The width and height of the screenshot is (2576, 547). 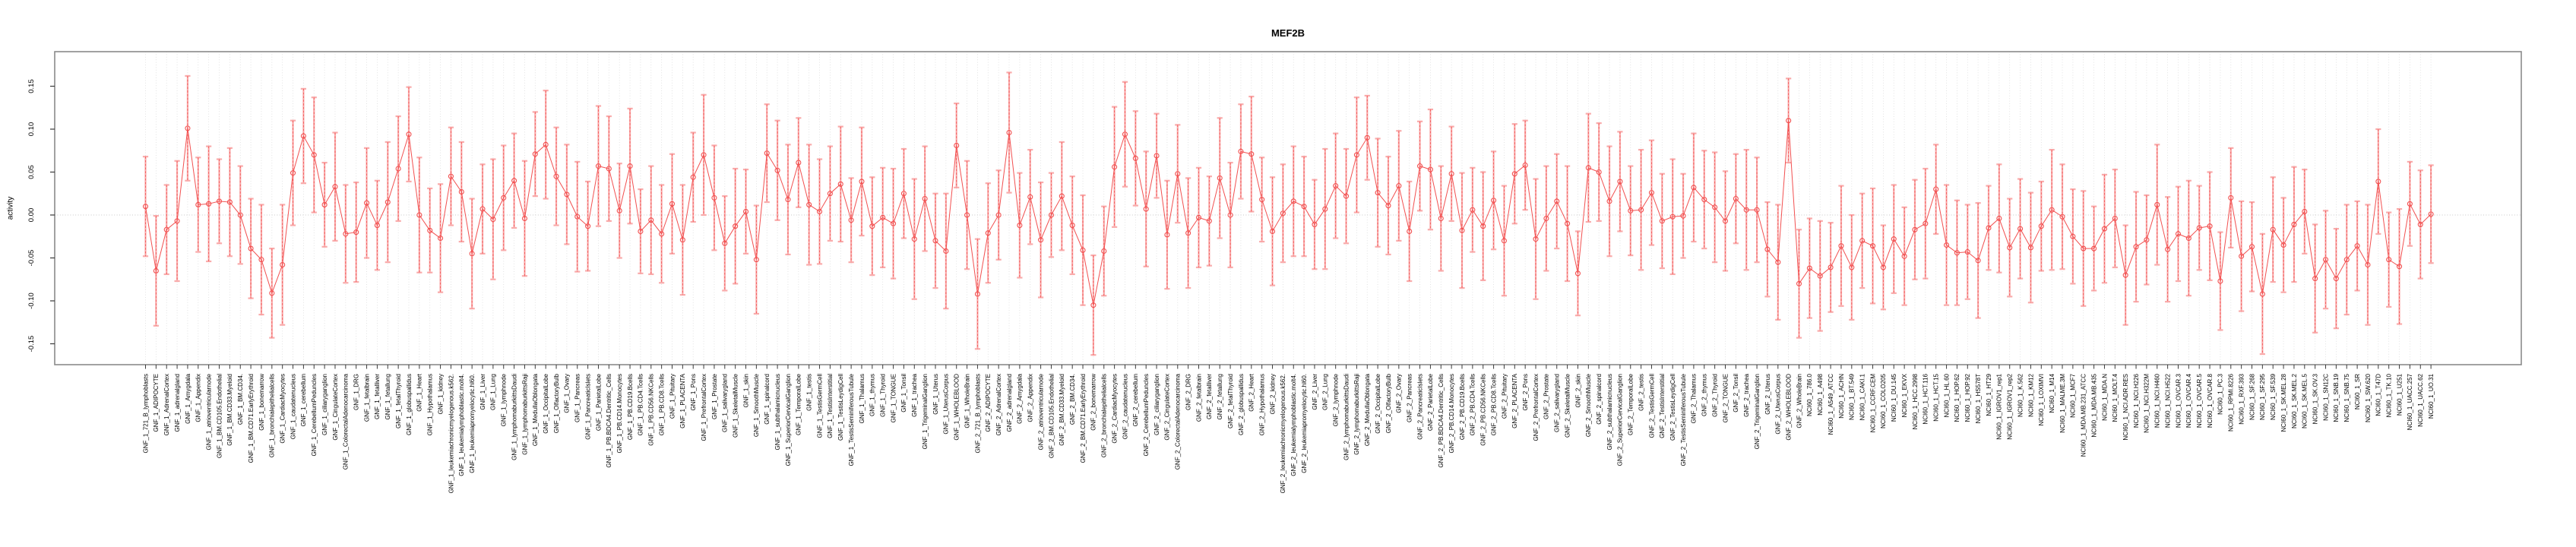 What do you see at coordinates (1546, 396) in the screenshot?
I see `x-category-label: GNF_2_Prostate` at bounding box center [1546, 396].